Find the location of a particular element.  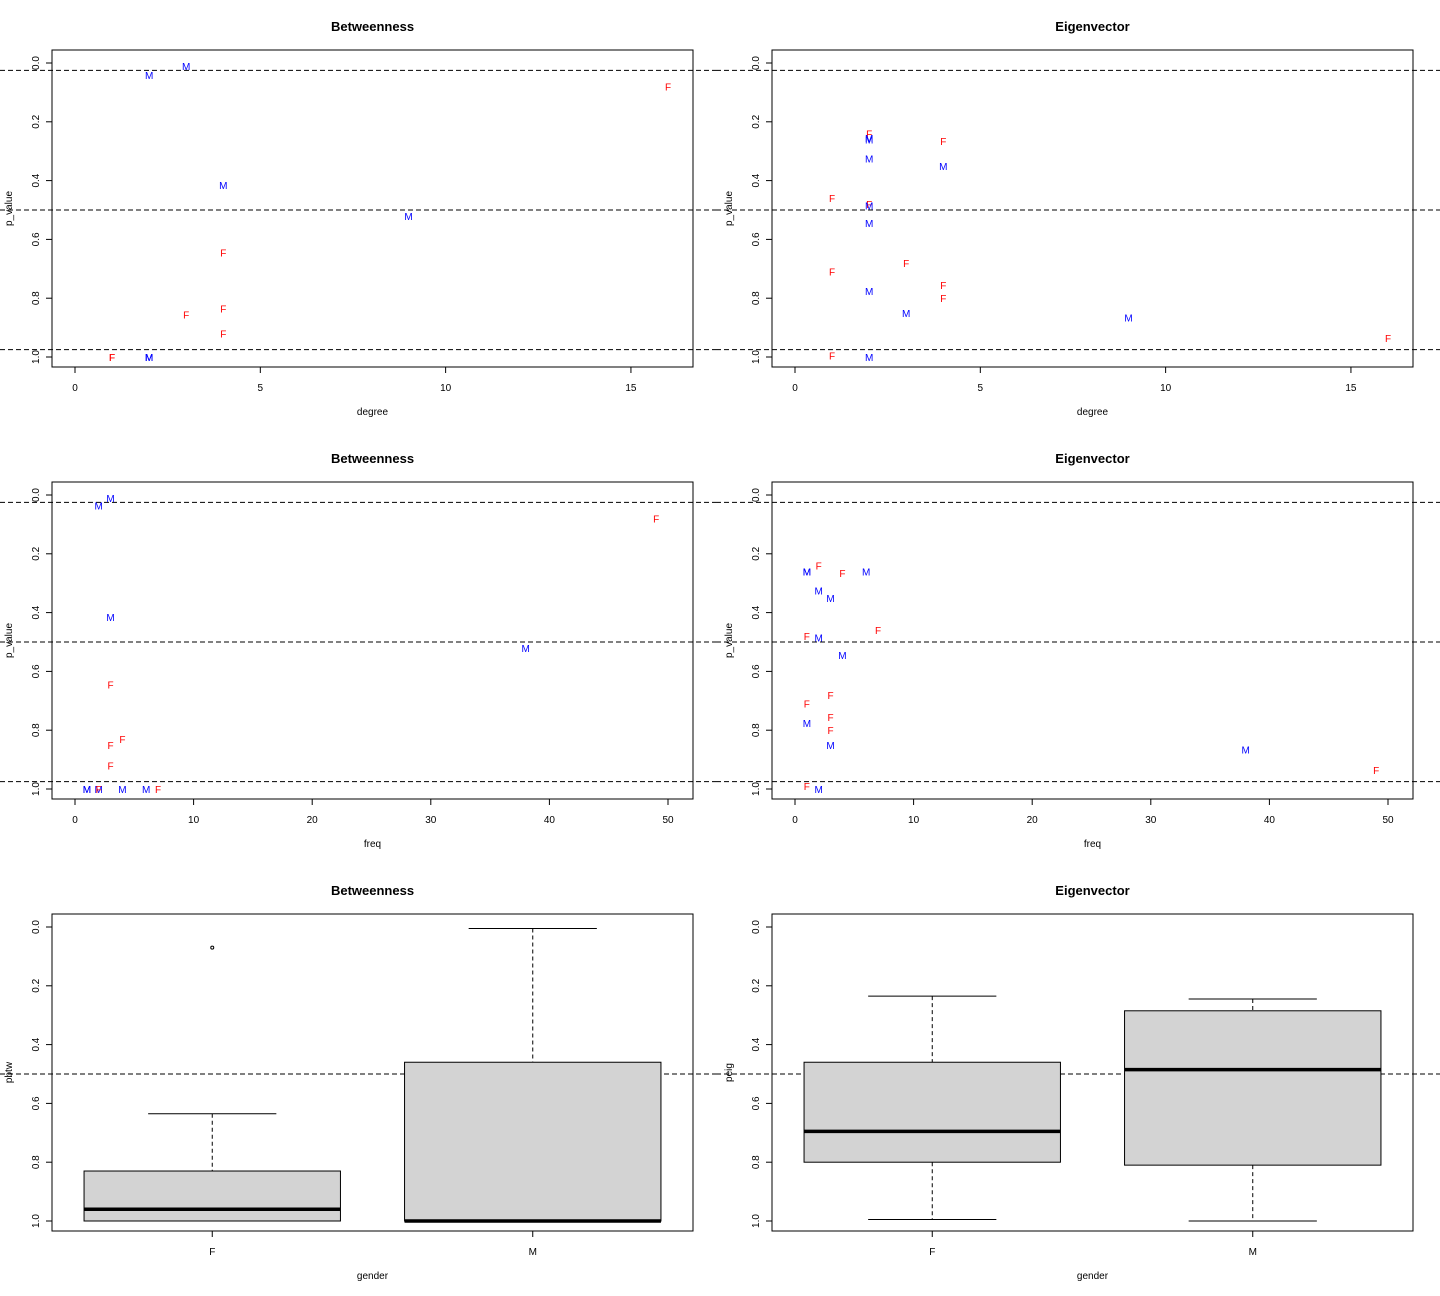

x-tick-label: F is located at coordinates (212, 1252).